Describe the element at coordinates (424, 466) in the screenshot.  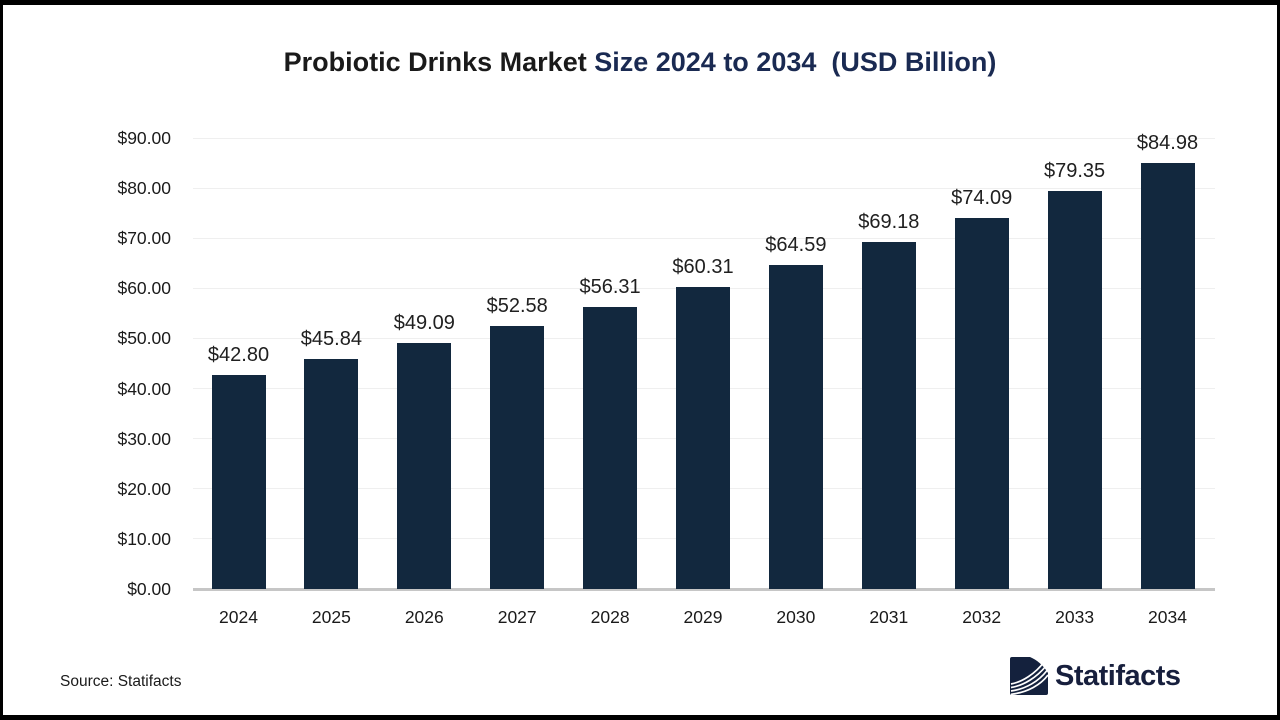
I see `bar-2026` at that location.